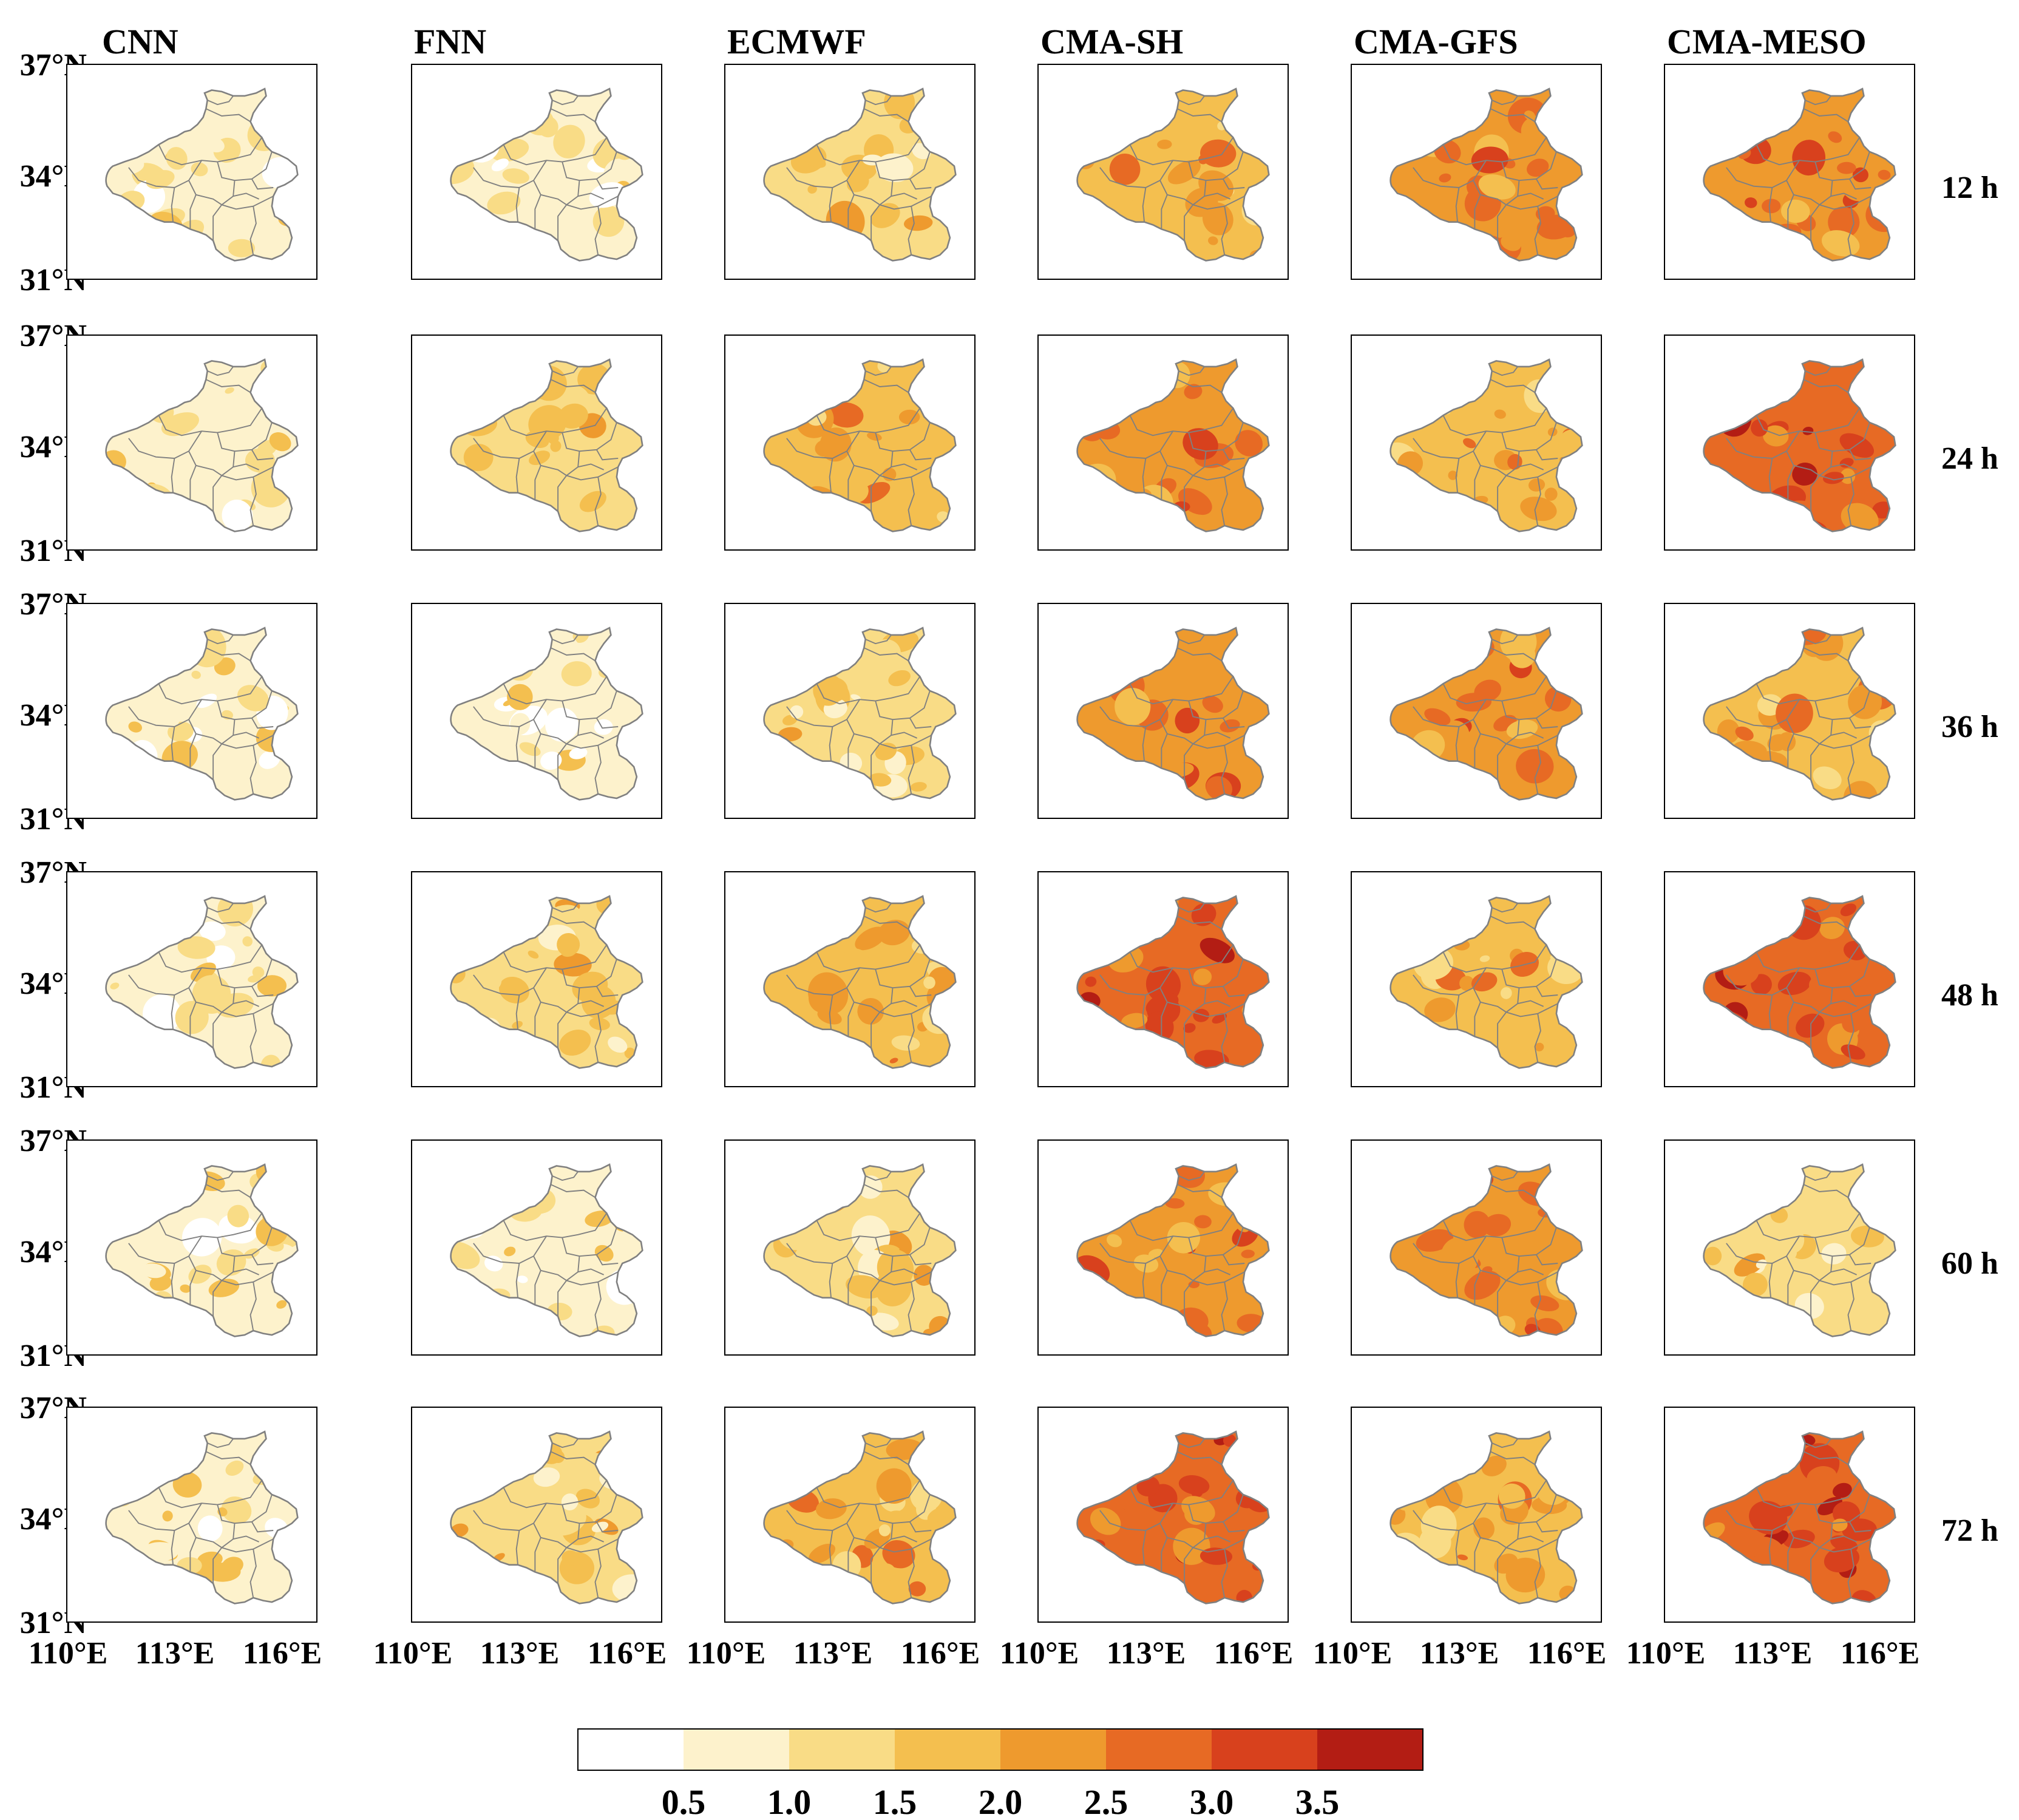 Image resolution: width=2019 pixels, height=1820 pixels. I want to click on colorbar-tick-label: 2.5, so click(1106, 1801).